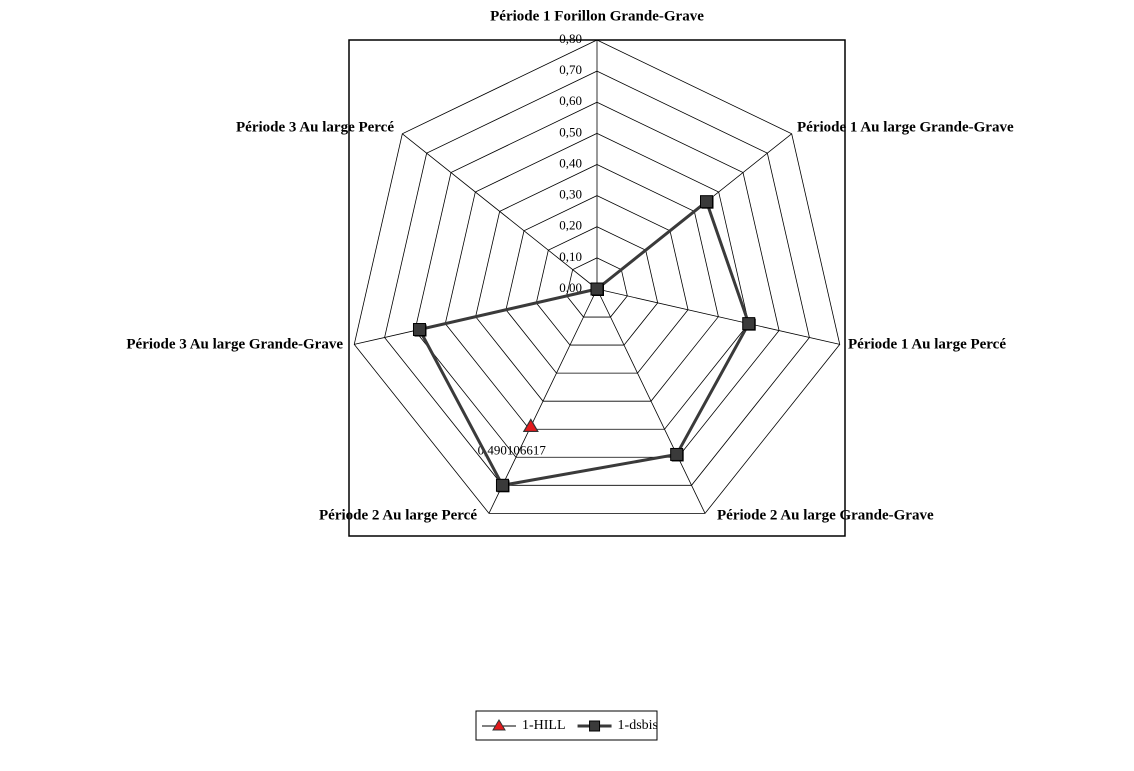 The width and height of the screenshot is (1134, 771). I want to click on axis-label: Période 2 Au large Percé, so click(398, 515).